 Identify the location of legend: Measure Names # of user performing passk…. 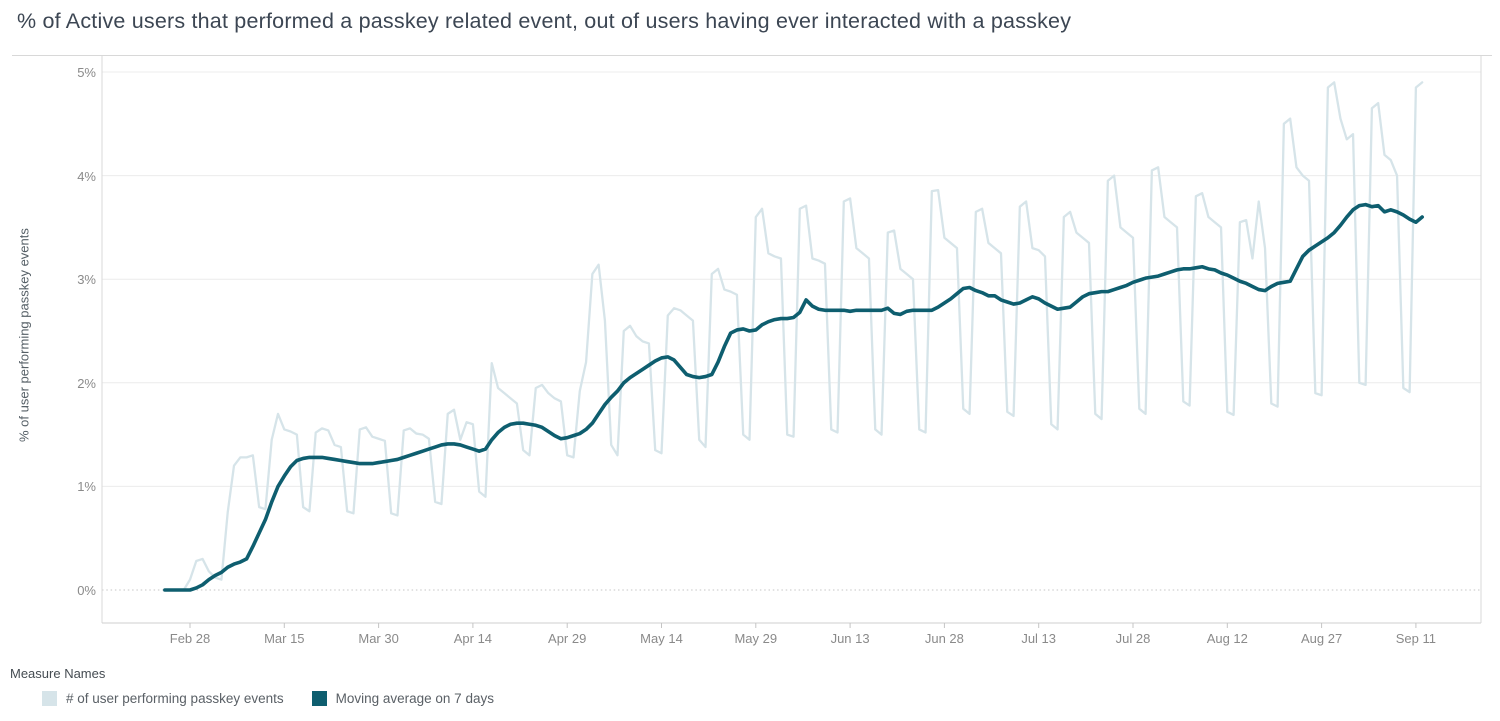
(252, 686).